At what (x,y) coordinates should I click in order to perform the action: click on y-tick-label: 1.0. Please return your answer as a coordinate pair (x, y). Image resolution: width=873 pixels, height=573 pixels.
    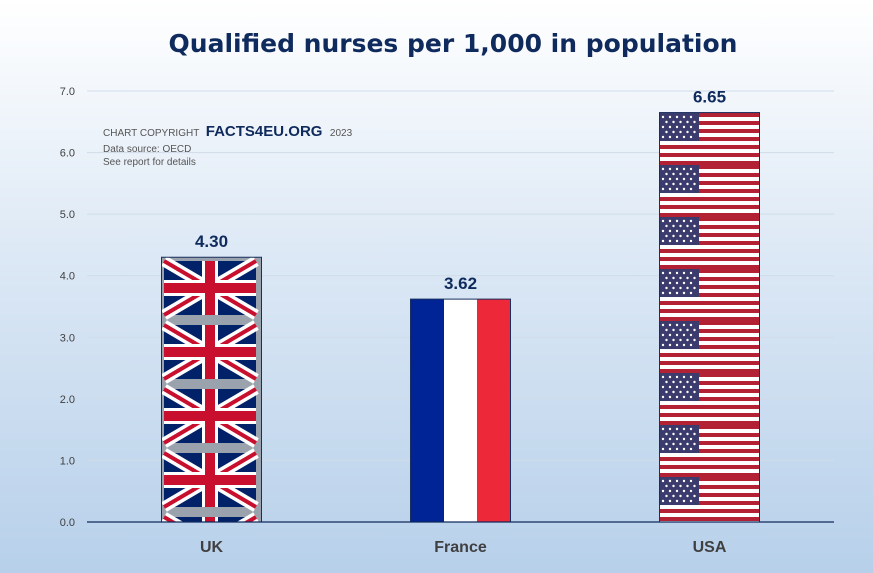
    Looking at the image, I should click on (67, 461).